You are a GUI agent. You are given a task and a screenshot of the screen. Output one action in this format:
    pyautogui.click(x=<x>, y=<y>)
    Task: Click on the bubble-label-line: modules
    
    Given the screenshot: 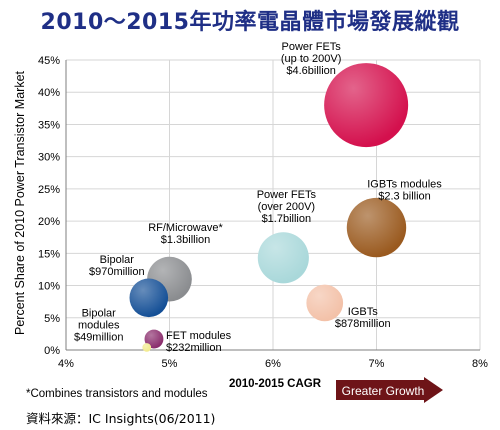 What is the action you would take?
    pyautogui.click(x=99, y=325)
    